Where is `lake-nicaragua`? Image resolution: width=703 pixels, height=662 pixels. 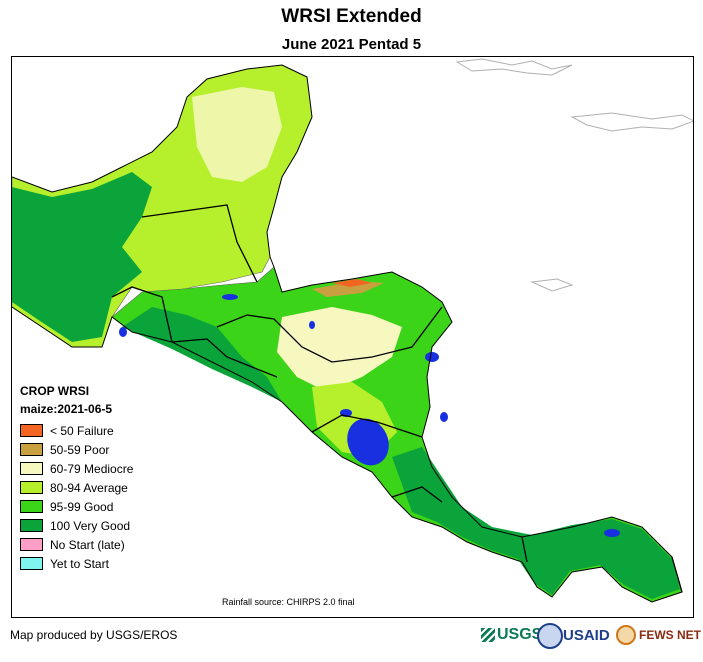
lake-nicaragua is located at coordinates (368, 442).